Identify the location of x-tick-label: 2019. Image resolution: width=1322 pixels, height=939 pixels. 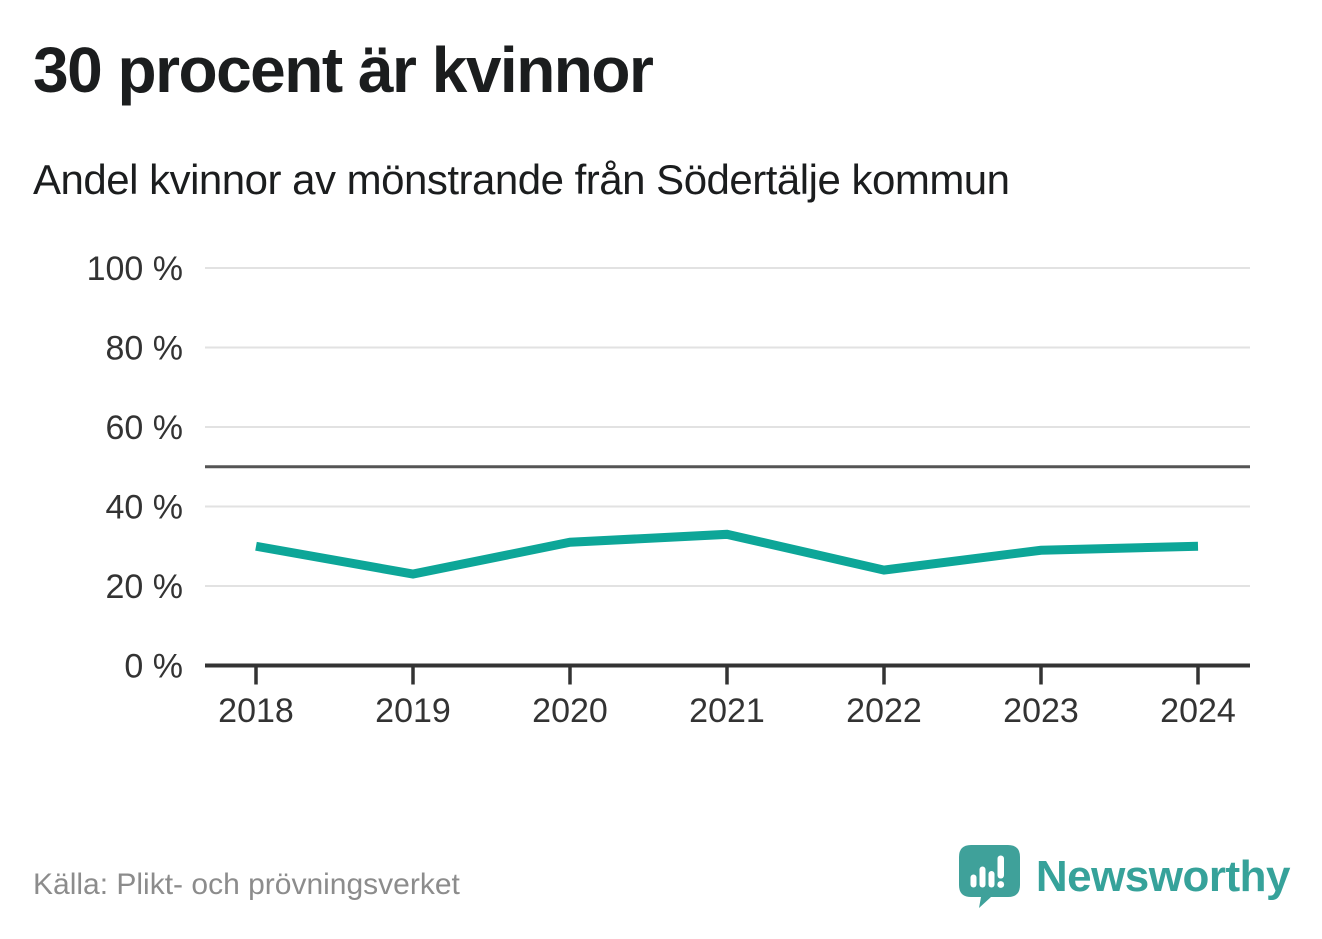
(413, 711).